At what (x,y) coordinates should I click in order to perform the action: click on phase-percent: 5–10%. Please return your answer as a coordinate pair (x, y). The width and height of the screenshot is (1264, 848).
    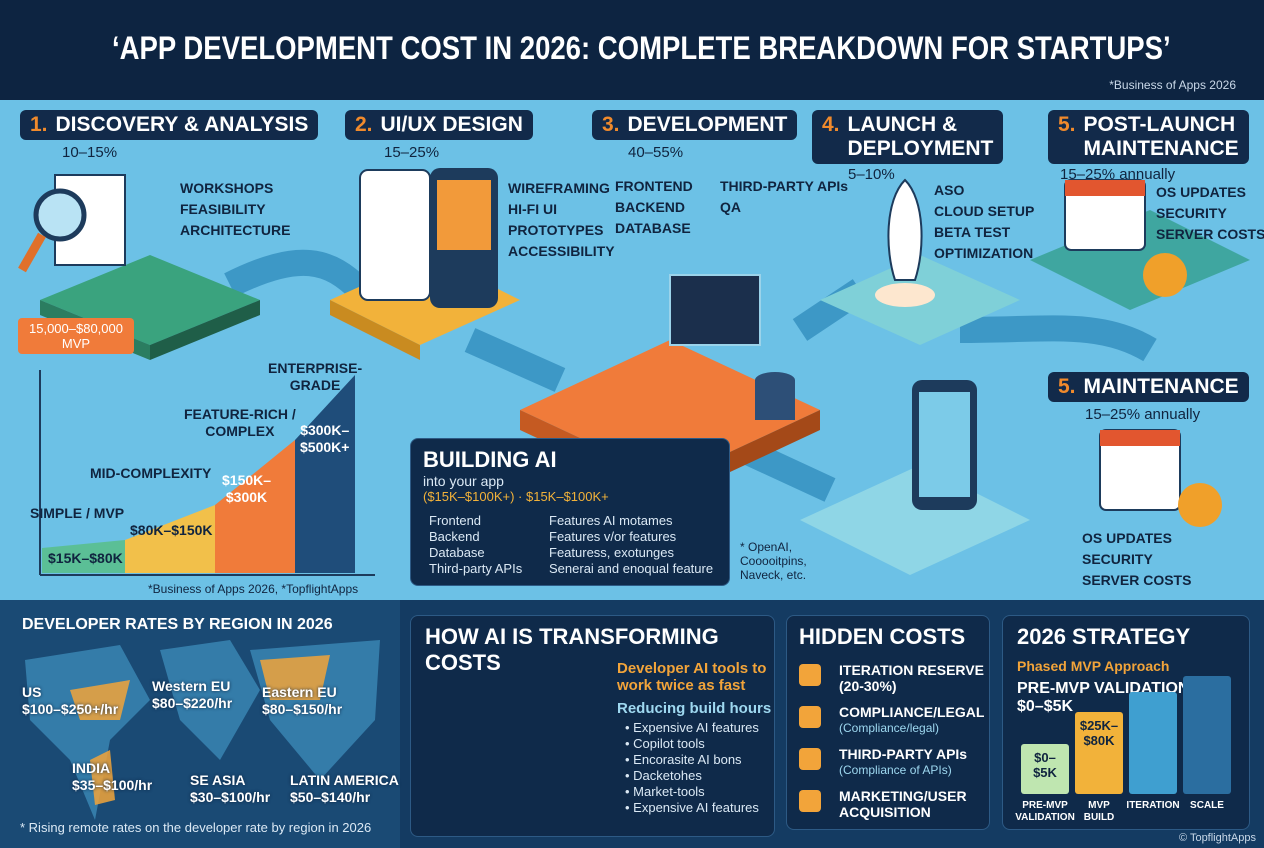
    Looking at the image, I should click on (871, 174).